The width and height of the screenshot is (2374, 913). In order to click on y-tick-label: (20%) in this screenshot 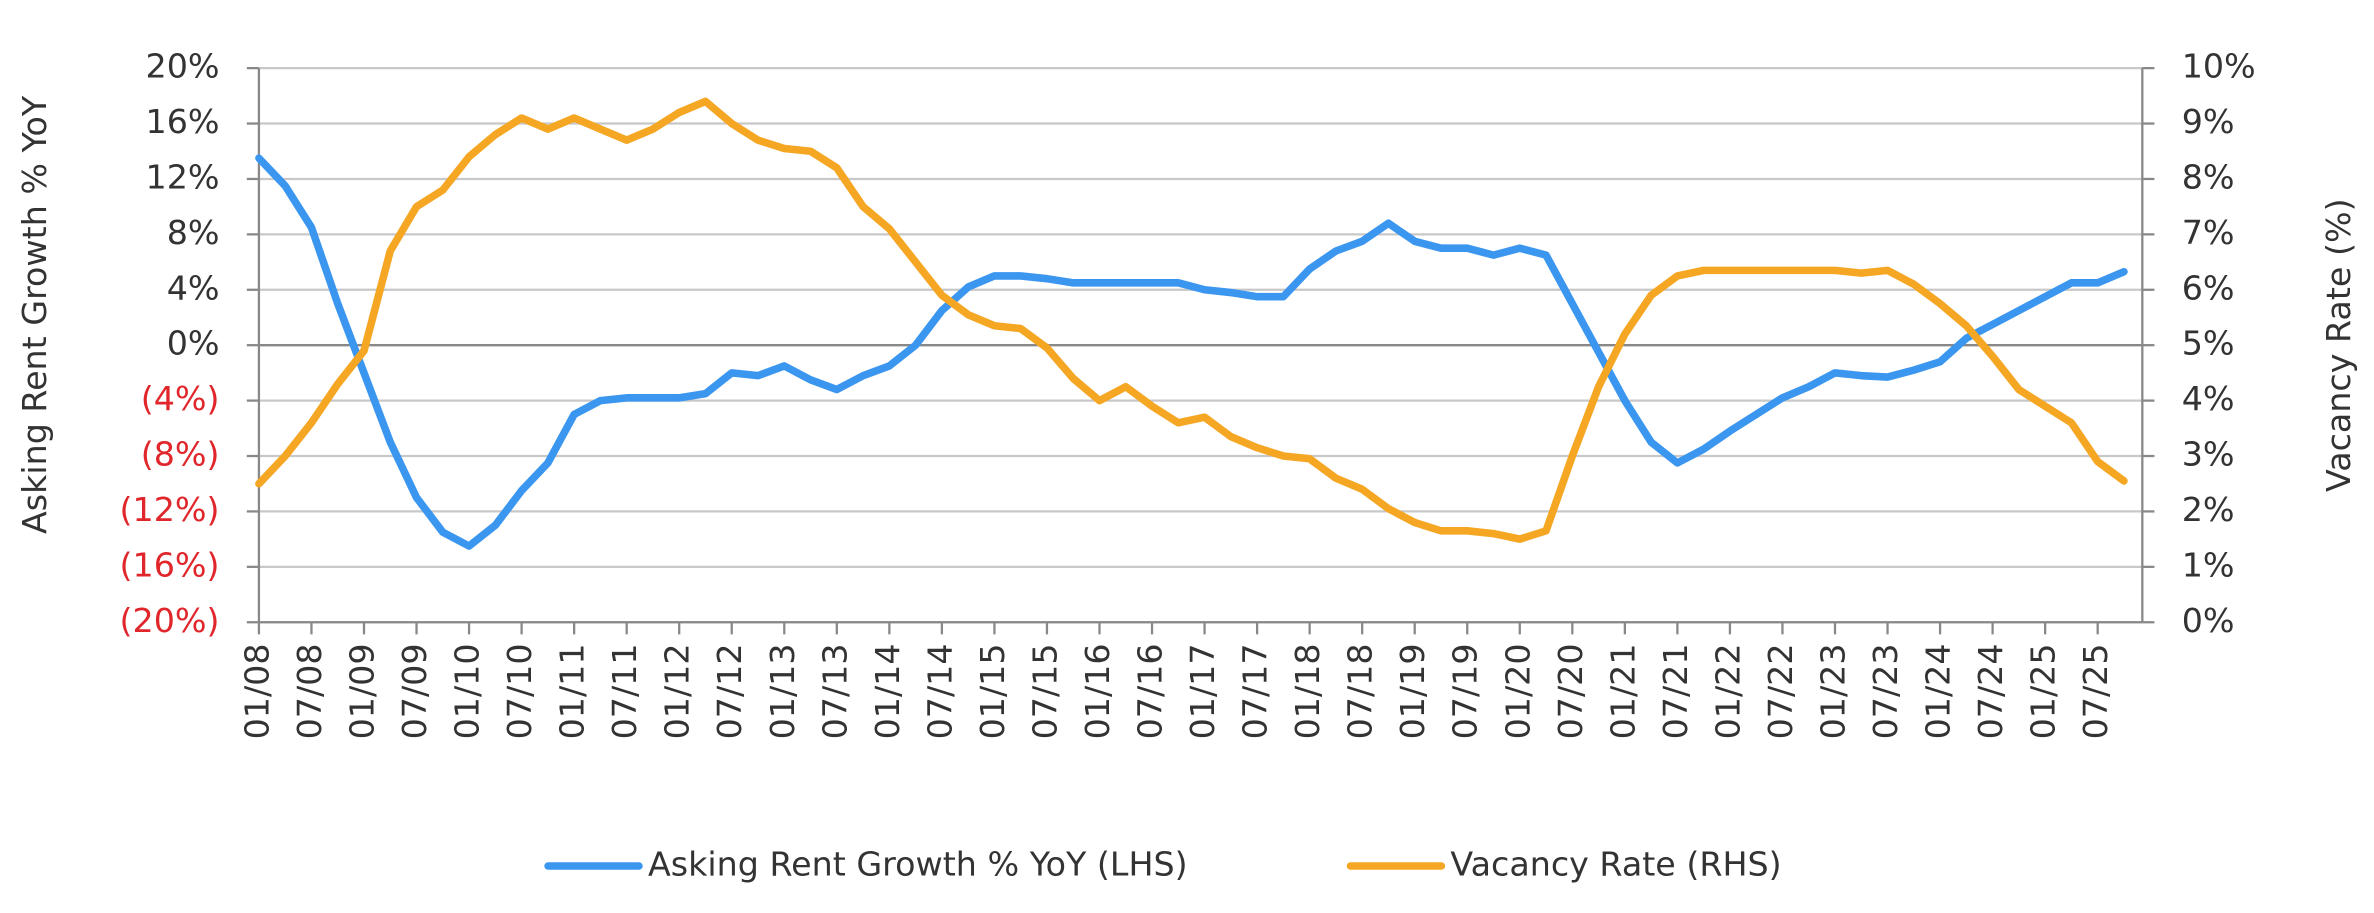, I will do `click(170, 620)`.